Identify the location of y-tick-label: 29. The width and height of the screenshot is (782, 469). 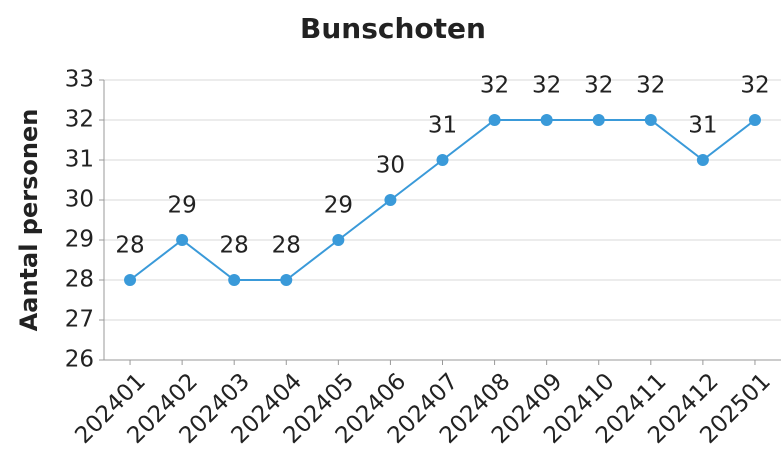
(79, 240).